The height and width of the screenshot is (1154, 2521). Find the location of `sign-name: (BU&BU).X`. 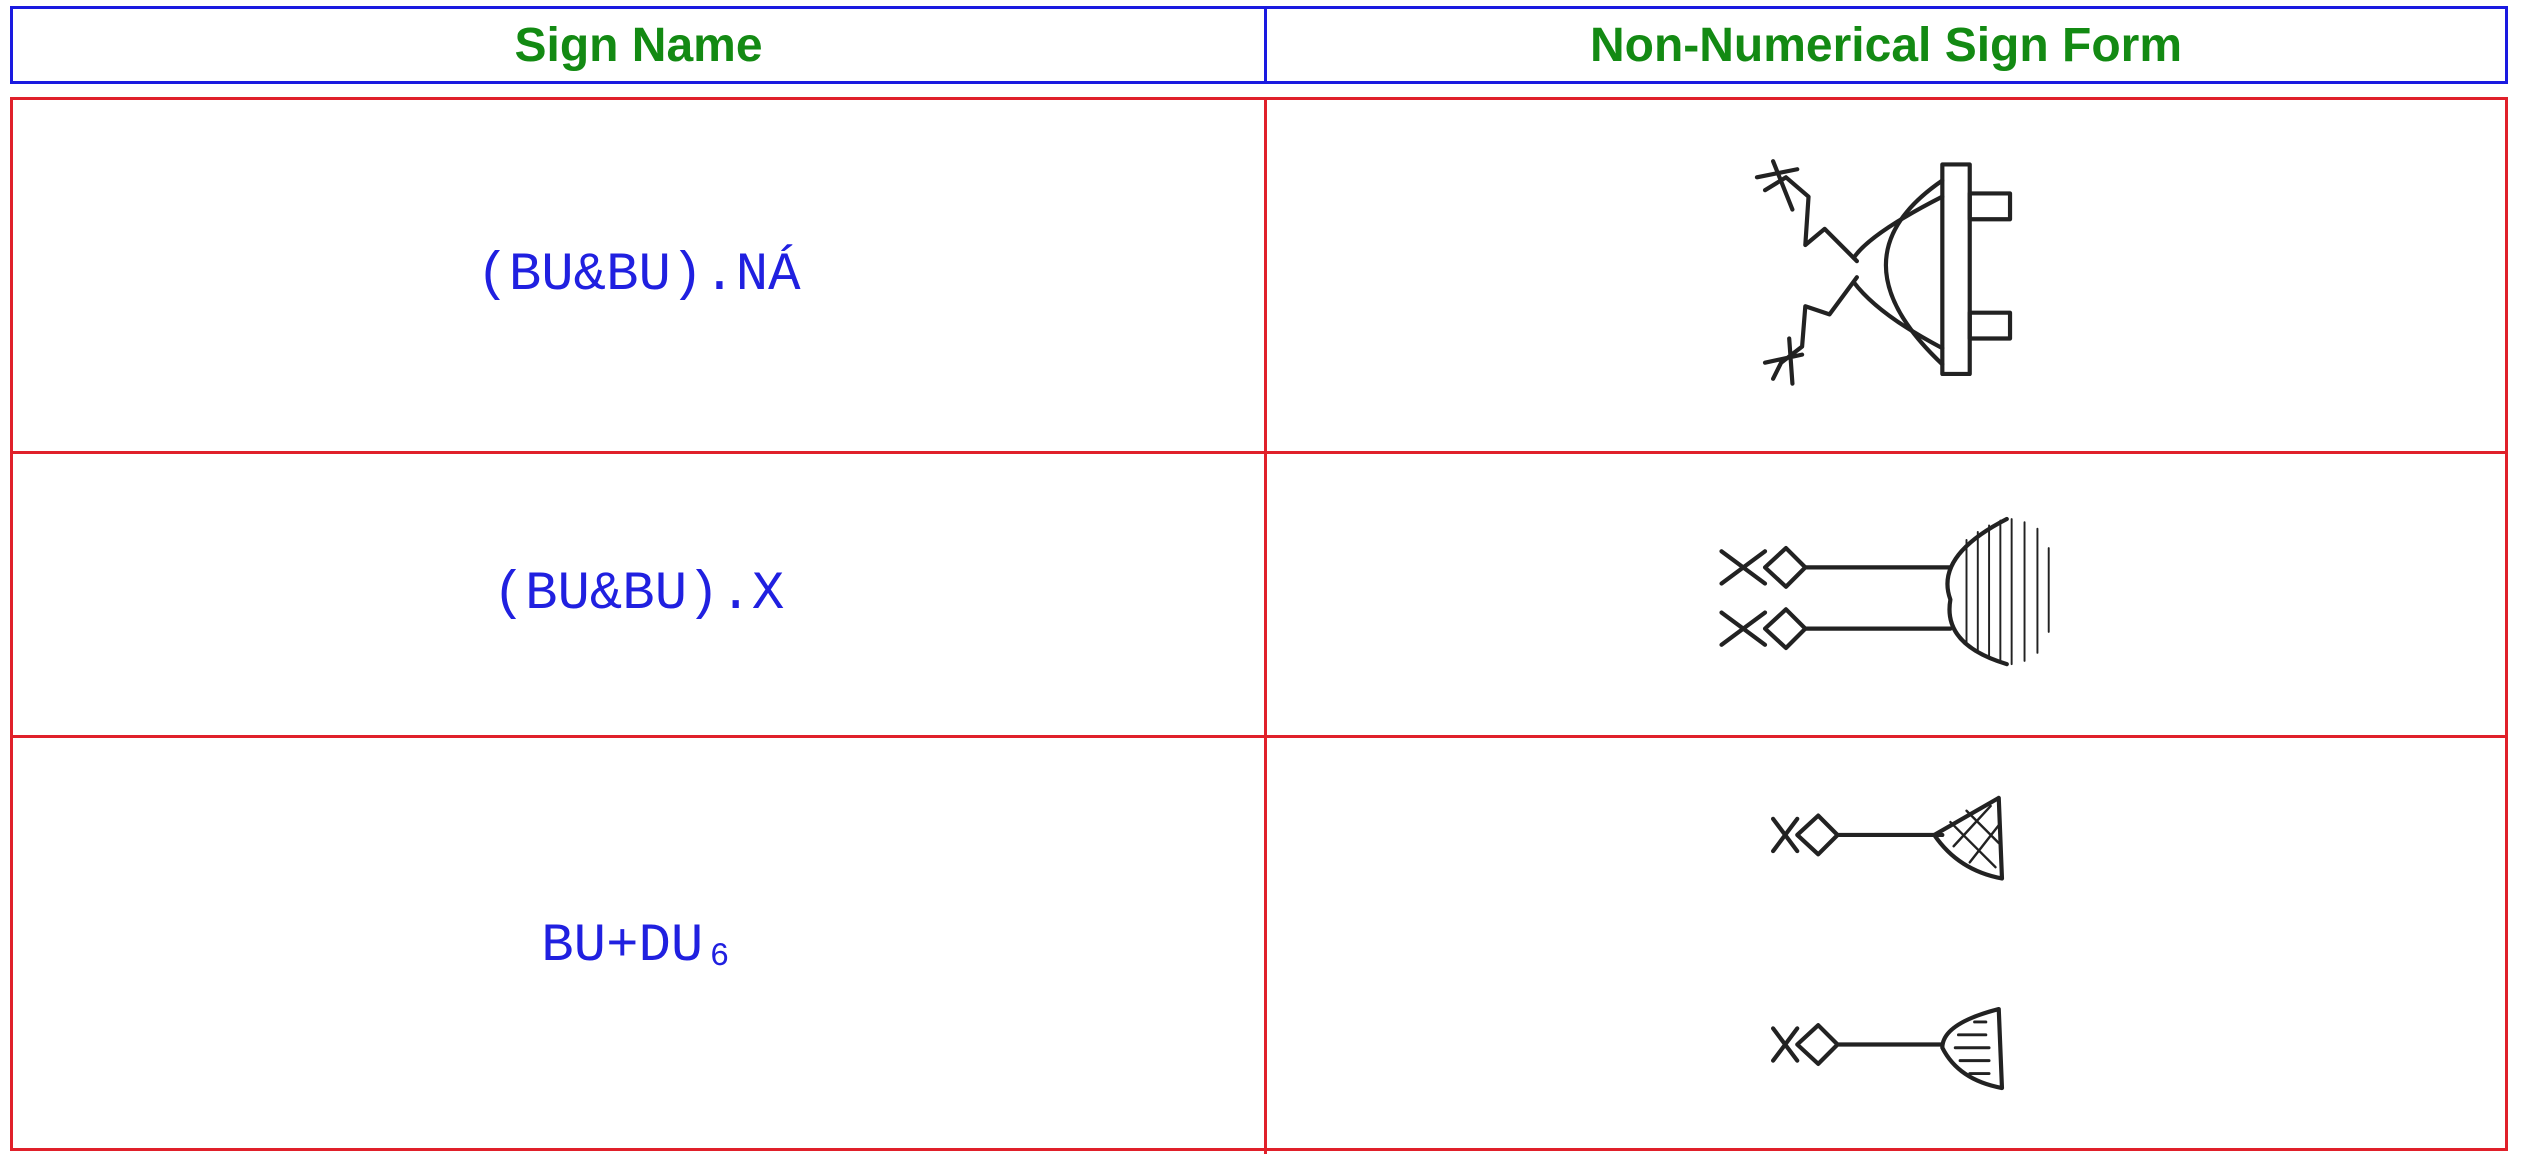

sign-name: (BU&BU).X is located at coordinates (638, 594).